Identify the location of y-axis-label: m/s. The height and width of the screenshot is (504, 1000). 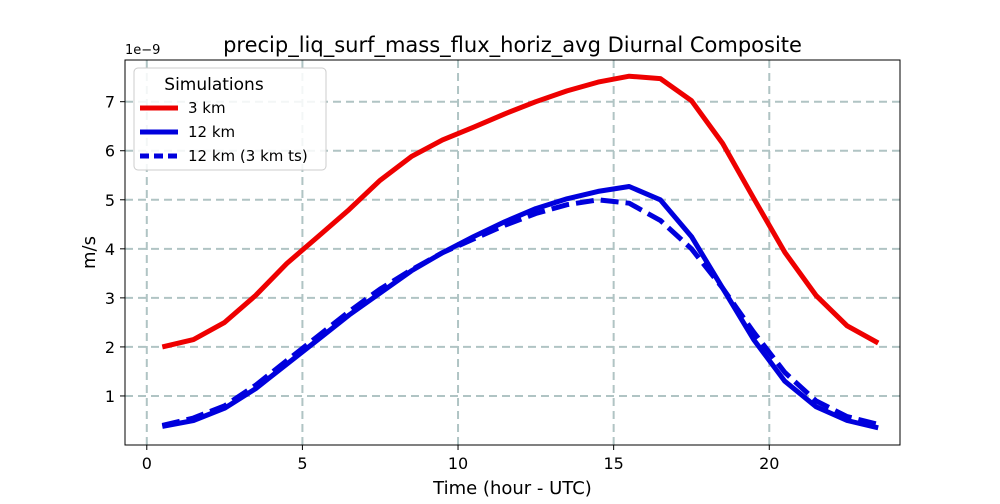
(89, 252).